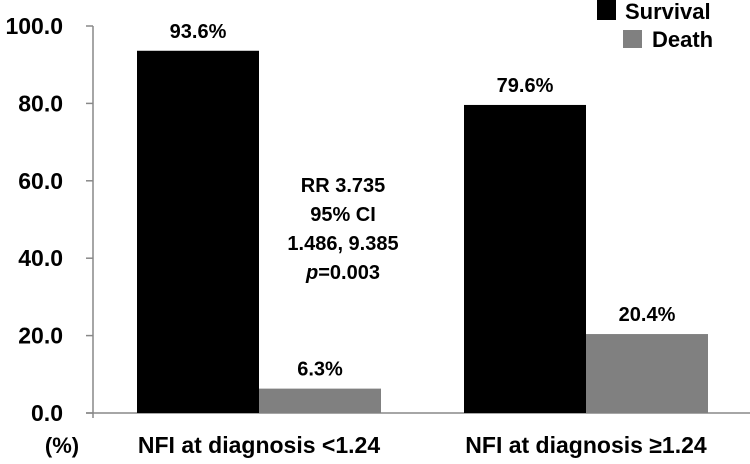 This screenshot has height=464, width=750. What do you see at coordinates (647, 315) in the screenshot?
I see `data-label: 20.4%` at bounding box center [647, 315].